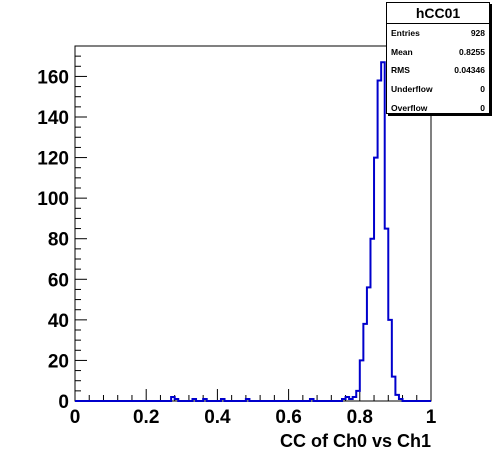 The width and height of the screenshot is (496, 472). Describe the element at coordinates (288, 417) in the screenshot. I see `x-tick-label: 0.6` at that location.